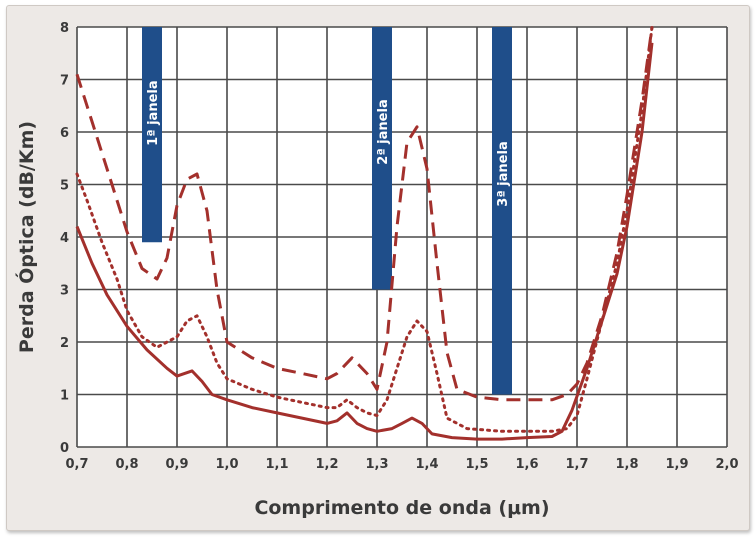 This screenshot has height=537, width=756. I want to click on x-tick-label: 0,9, so click(176, 464).